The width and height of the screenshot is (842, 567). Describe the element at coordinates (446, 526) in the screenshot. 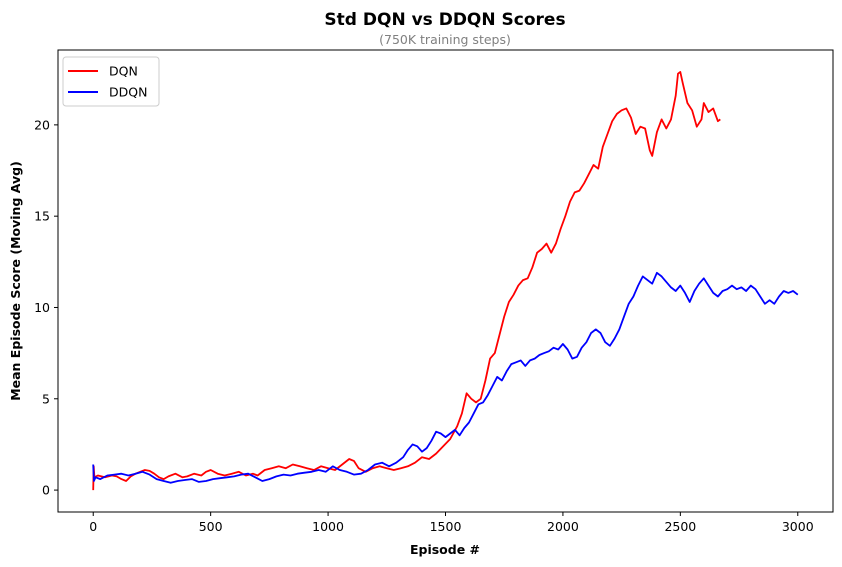

I see `x-tick-label: 1500` at that location.